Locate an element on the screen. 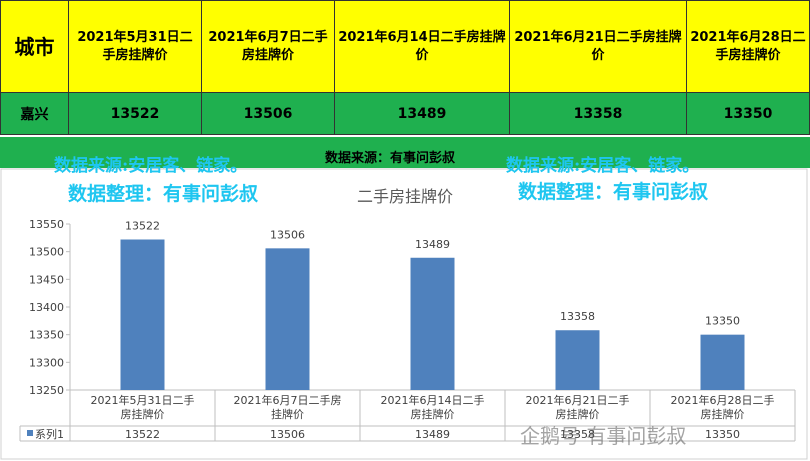 The image size is (810, 461). data-table-value: 13350 is located at coordinates (722, 434).